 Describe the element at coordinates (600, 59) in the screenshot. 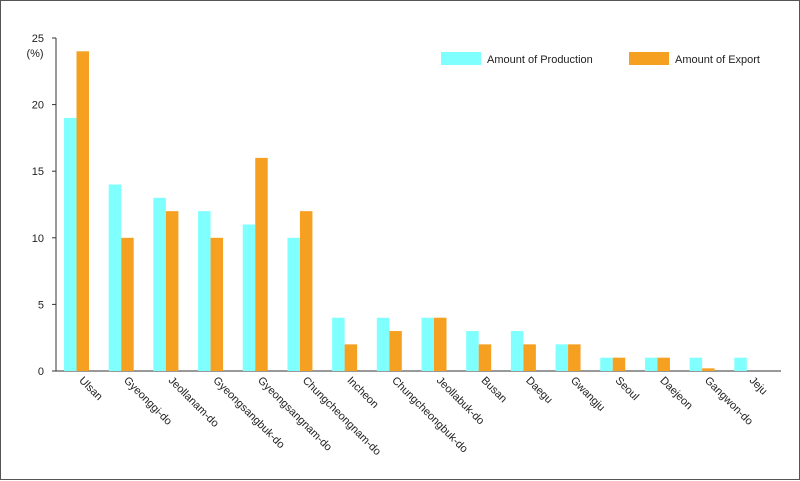

I see `legend: Amount of Production Amount of Export` at that location.